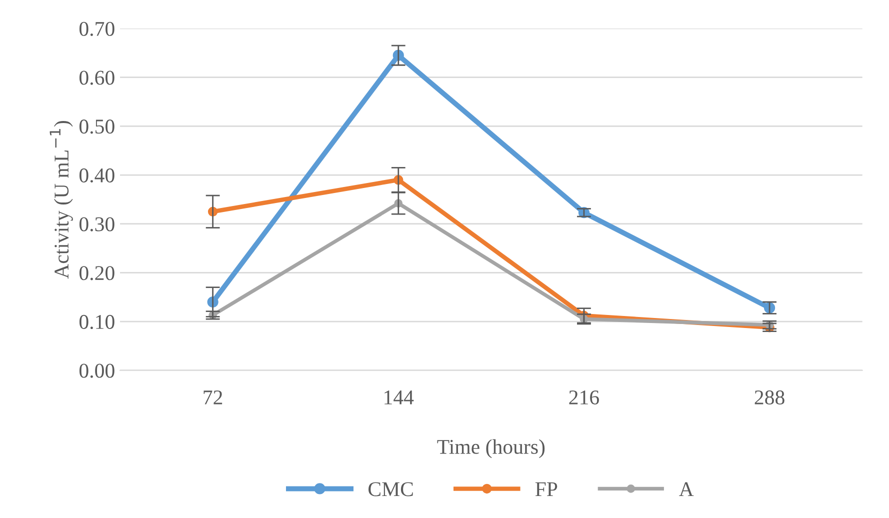 The image size is (889, 518). I want to click on x-axis-title: Time (hours), so click(491, 448).